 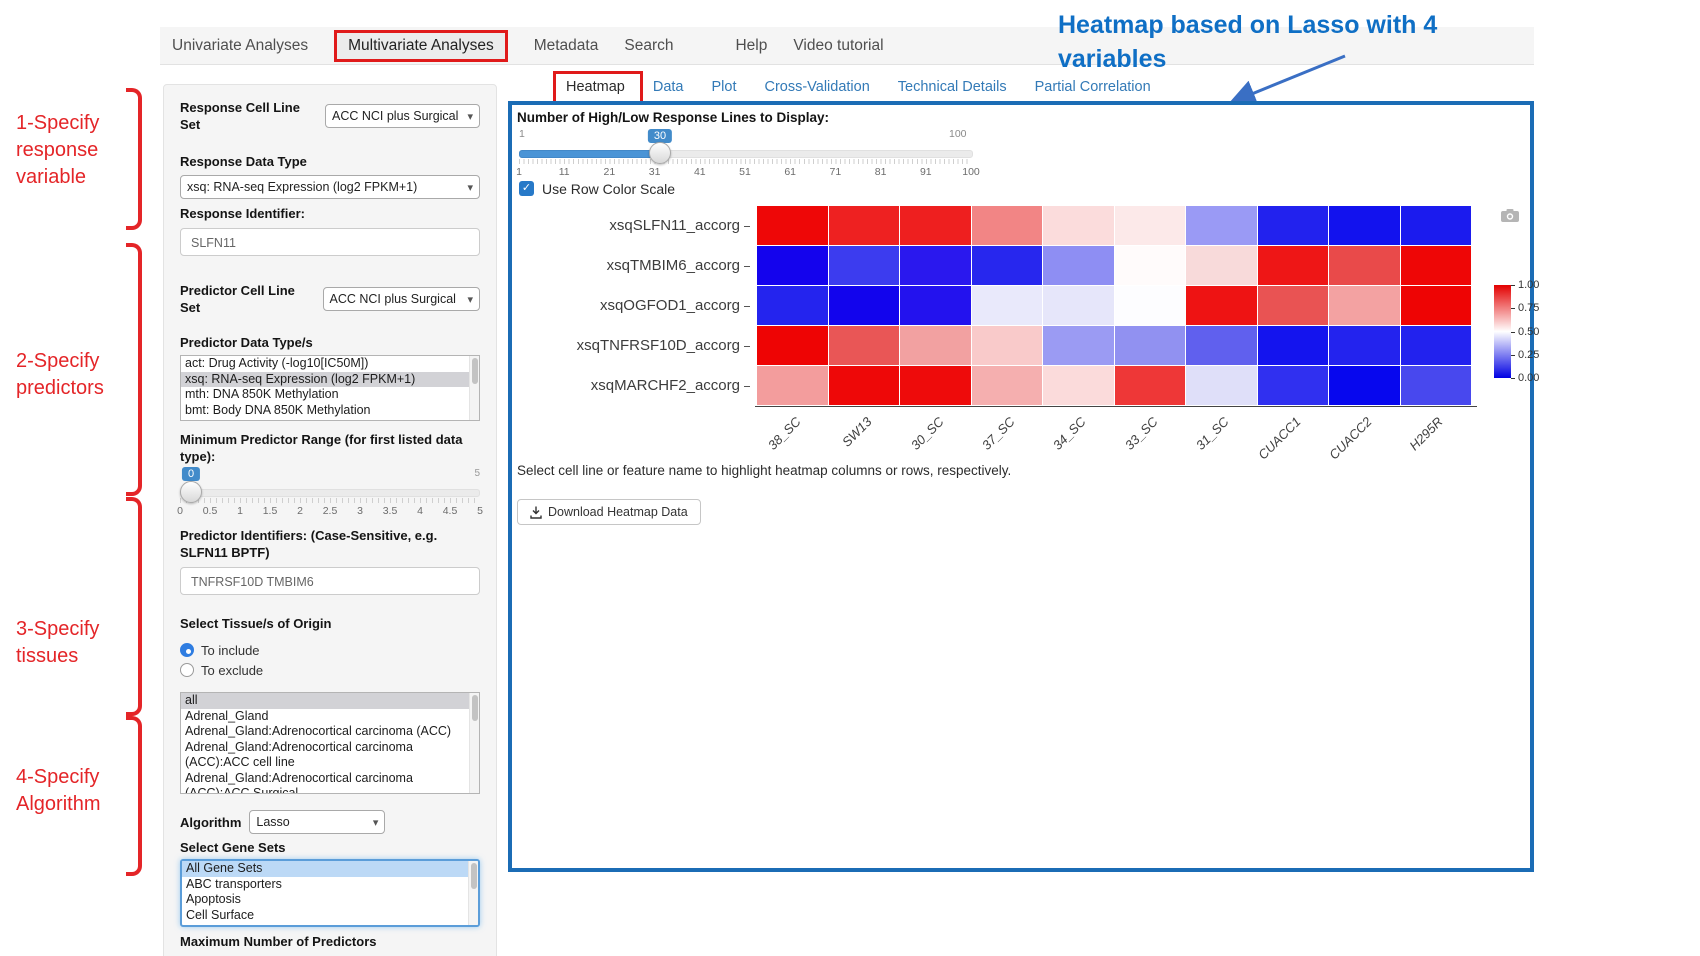 What do you see at coordinates (58, 361) in the screenshot?
I see `step-label-line: 2-Specify` at bounding box center [58, 361].